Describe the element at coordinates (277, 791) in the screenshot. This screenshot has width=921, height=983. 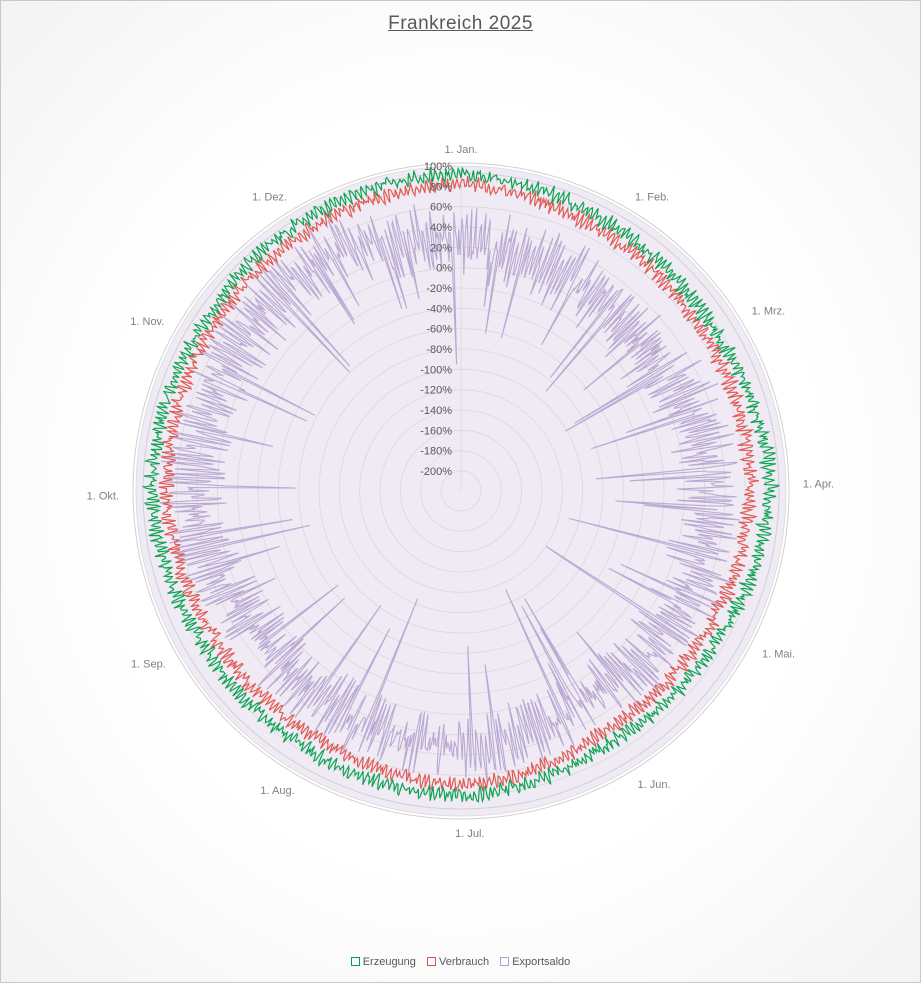
I see `month-label: 1. Aug.` at that location.